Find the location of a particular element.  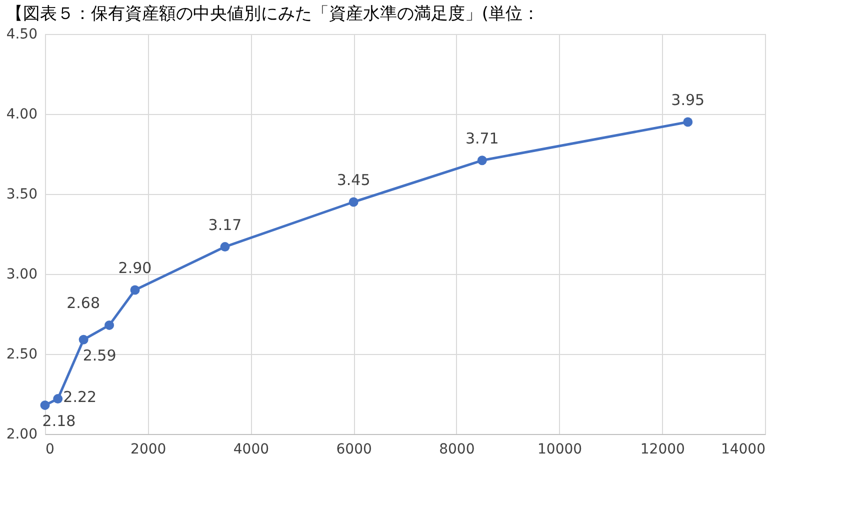

data-label: 2.18 is located at coordinates (59, 421).